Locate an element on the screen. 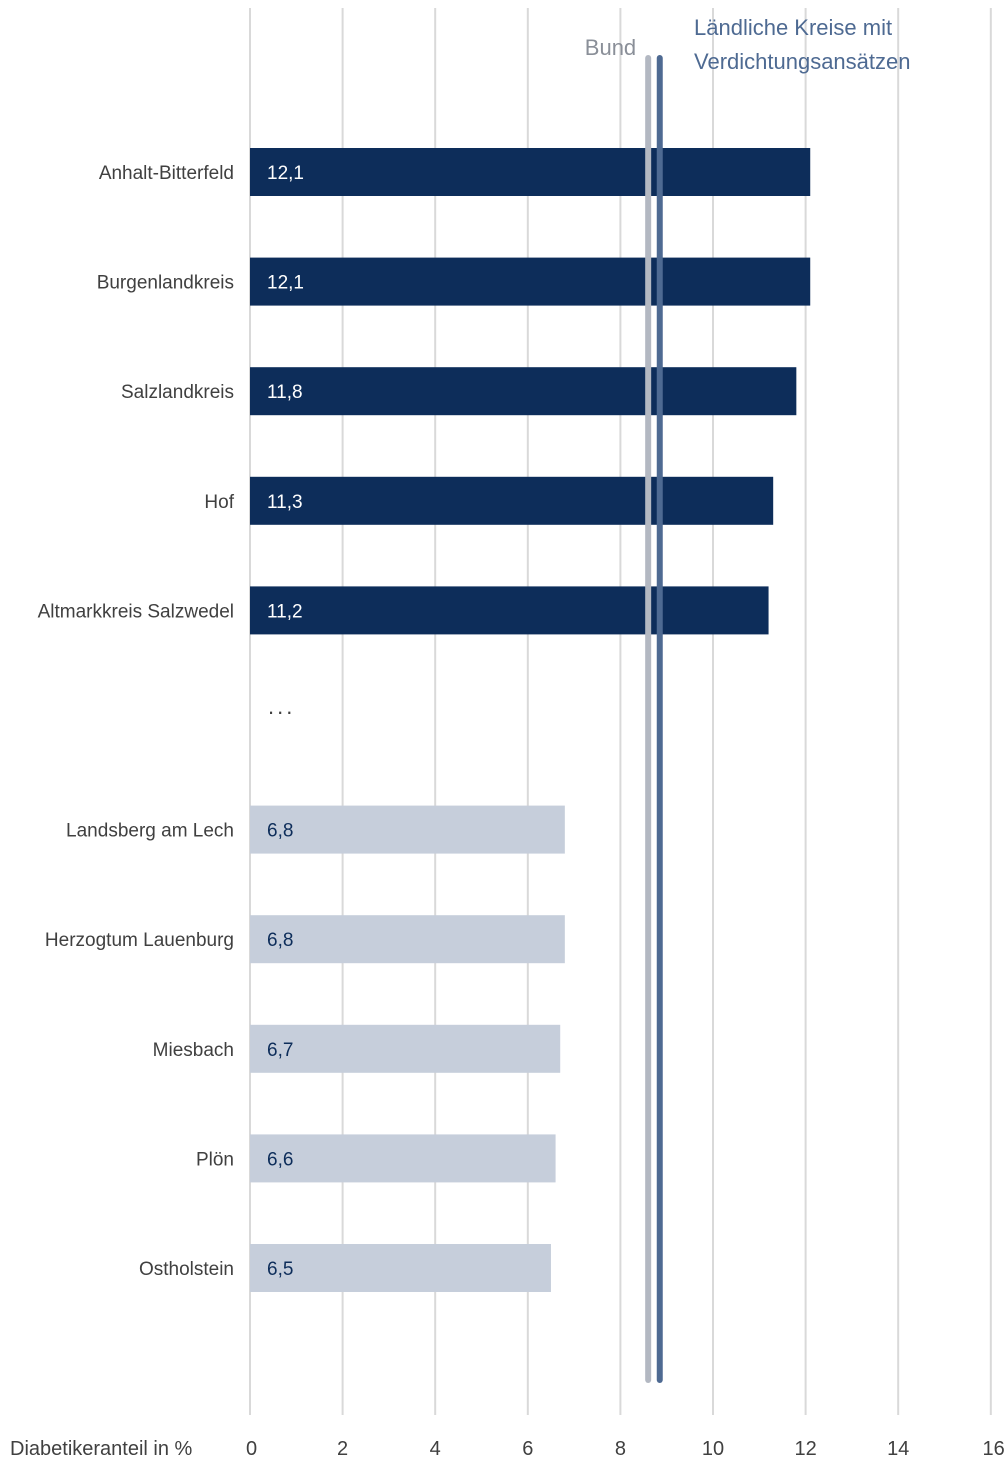 The height and width of the screenshot is (1464, 1007). bar-value-label: 6,5 is located at coordinates (280, 1269).